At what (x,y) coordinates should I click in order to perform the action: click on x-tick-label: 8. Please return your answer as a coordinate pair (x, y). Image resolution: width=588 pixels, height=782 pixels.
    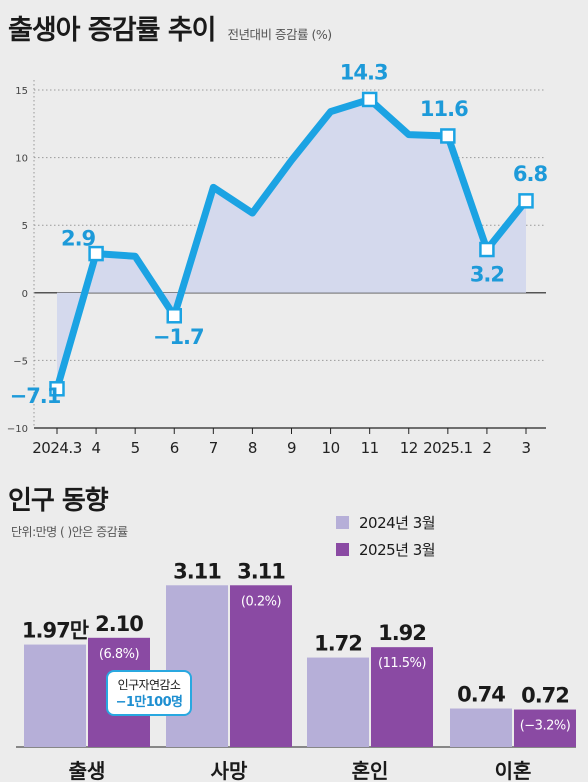
    Looking at the image, I should click on (252, 448).